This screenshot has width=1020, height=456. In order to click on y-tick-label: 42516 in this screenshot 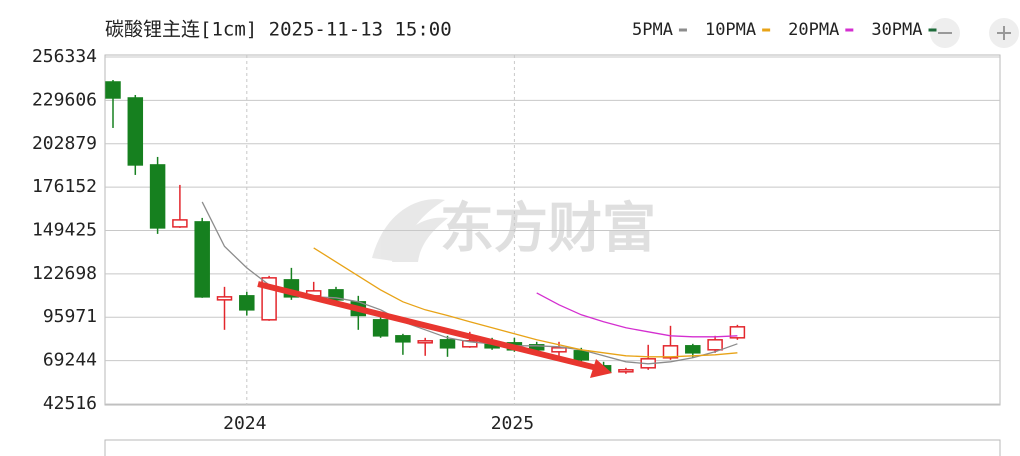, I will do `click(70, 403)`.